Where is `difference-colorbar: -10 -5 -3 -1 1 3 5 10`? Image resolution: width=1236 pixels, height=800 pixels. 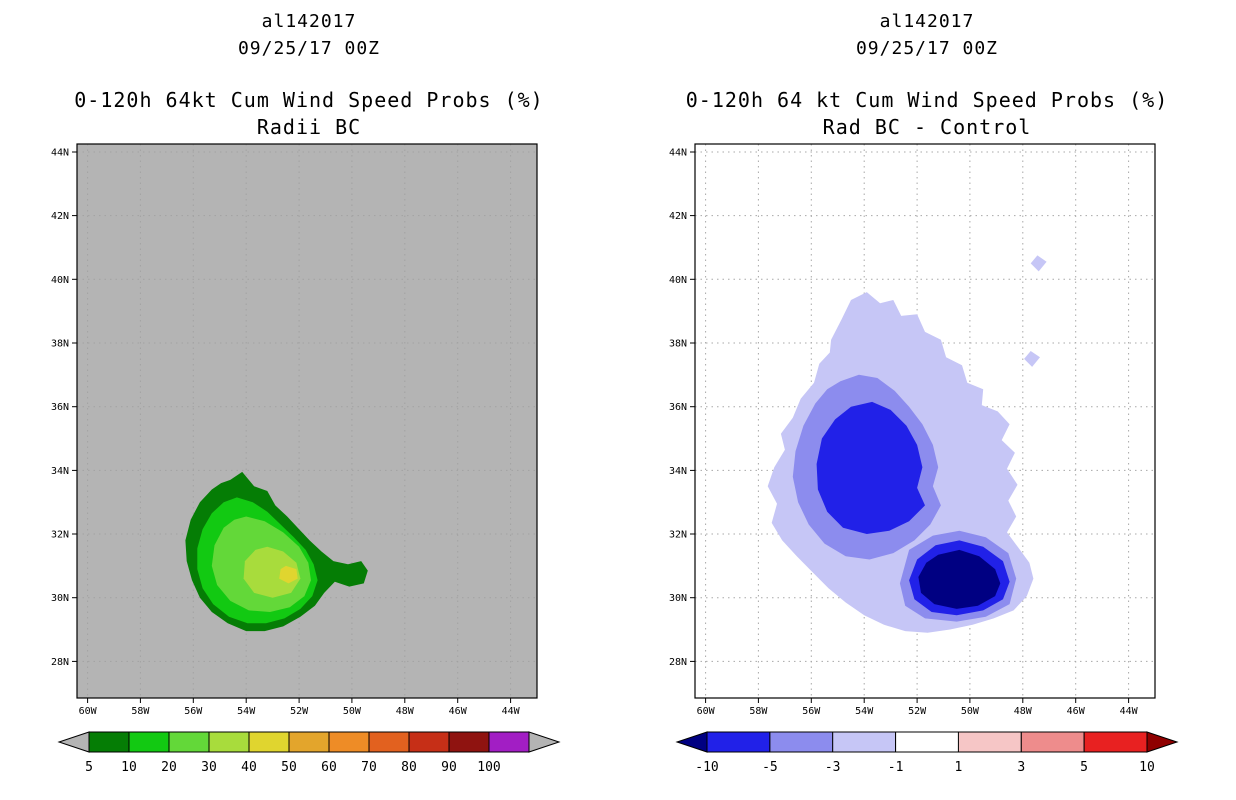 difference-colorbar: -10 -5 -3 -1 1 3 5 10 is located at coordinates (927, 753).